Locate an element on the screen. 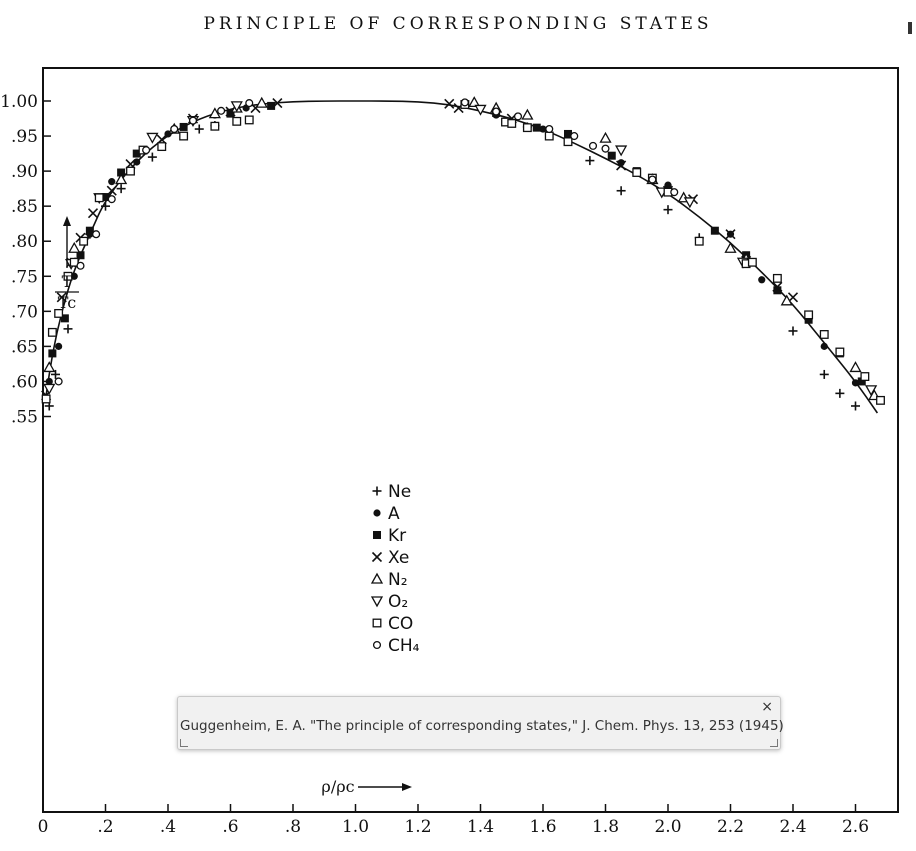  y-axis-label: T Tc is located at coordinates (67, 264).